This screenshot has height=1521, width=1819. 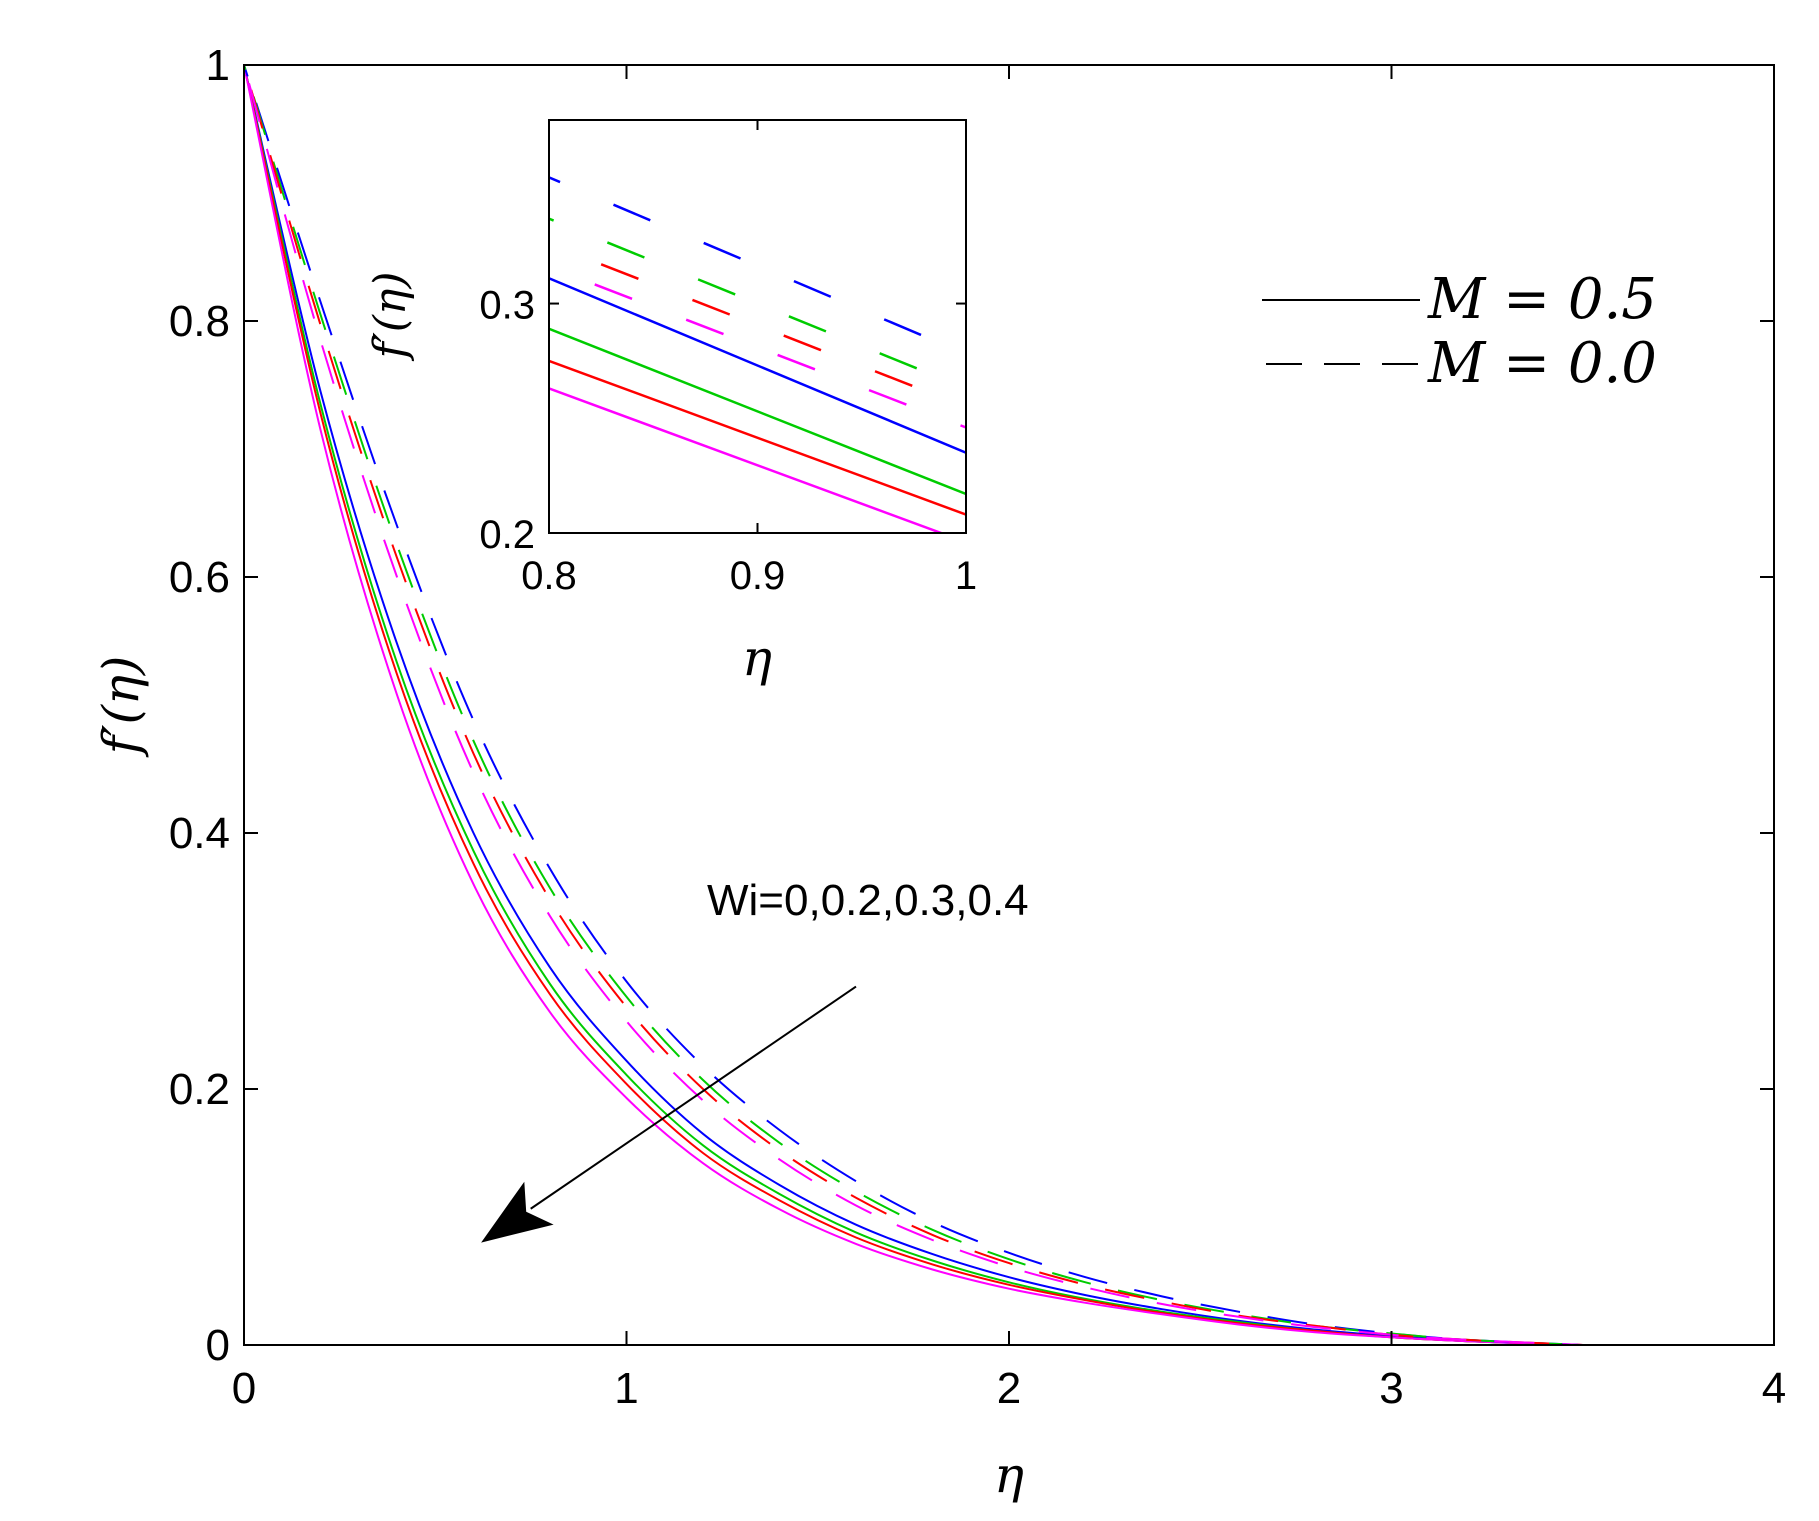 I want to click on inset-axes: 0.8 0.9 1 0.2 0.3 η f′(η), so click(x=671, y=403).